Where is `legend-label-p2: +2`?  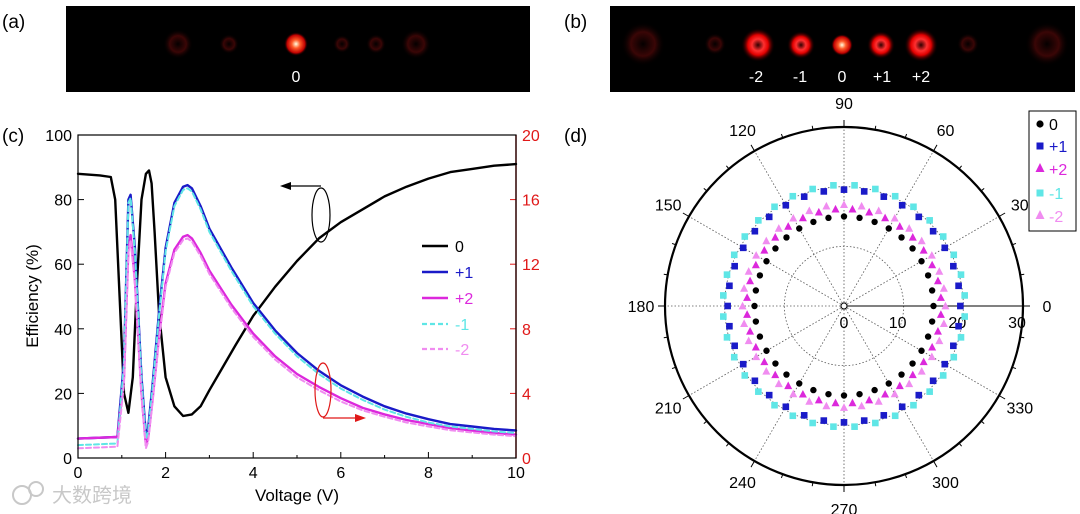 legend-label-p2: +2 is located at coordinates (464, 299).